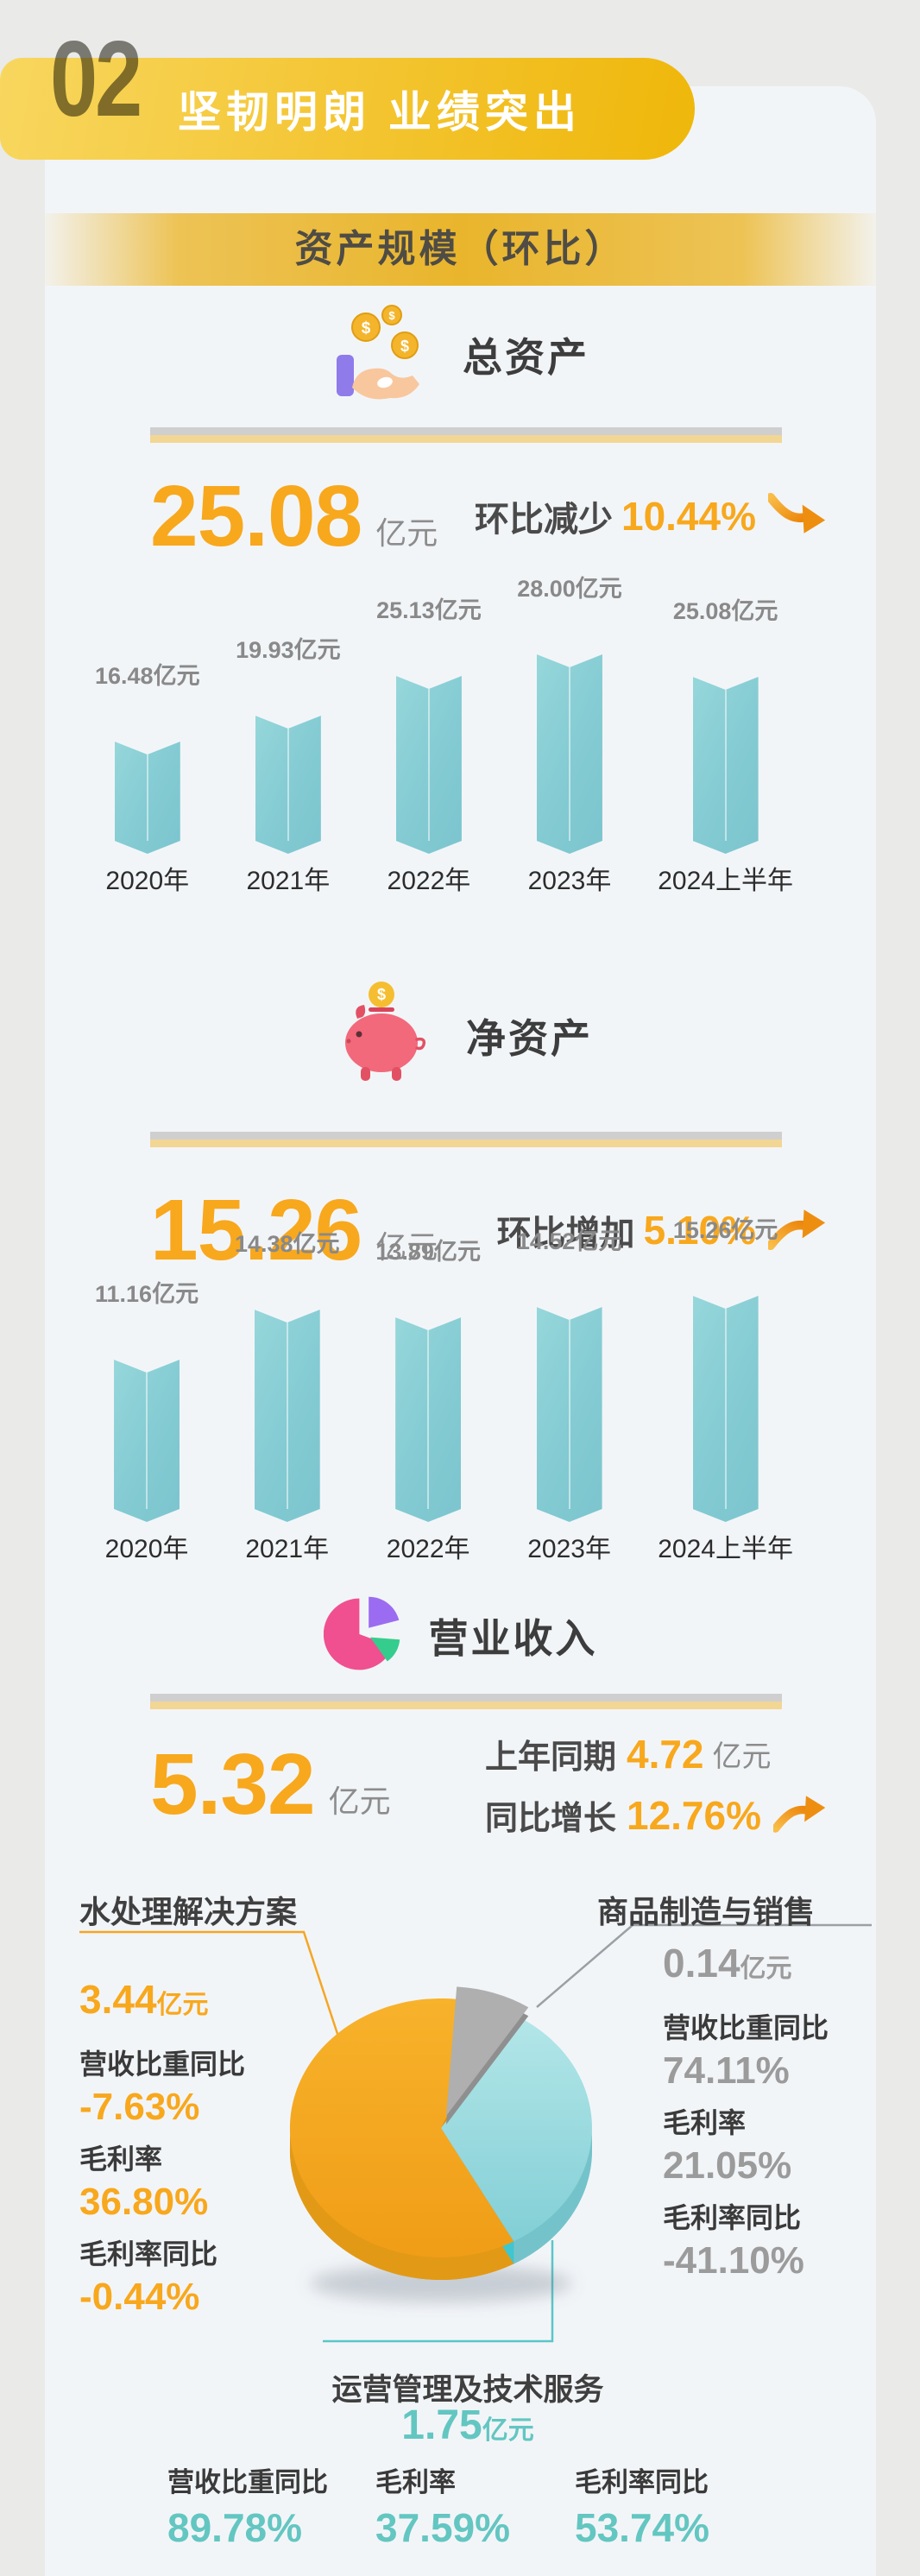 This screenshot has width=920, height=2576. What do you see at coordinates (383, 1036) in the screenshot?
I see `piggy-bank-icon: $` at bounding box center [383, 1036].